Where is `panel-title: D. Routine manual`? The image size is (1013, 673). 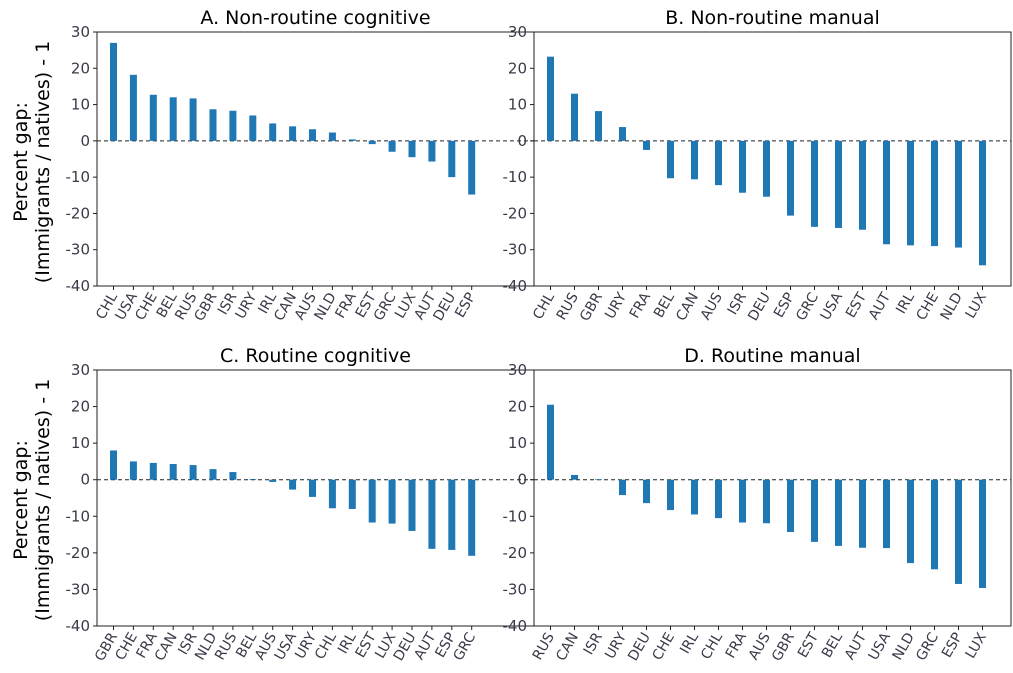
panel-title: D. Routine manual is located at coordinates (772, 356).